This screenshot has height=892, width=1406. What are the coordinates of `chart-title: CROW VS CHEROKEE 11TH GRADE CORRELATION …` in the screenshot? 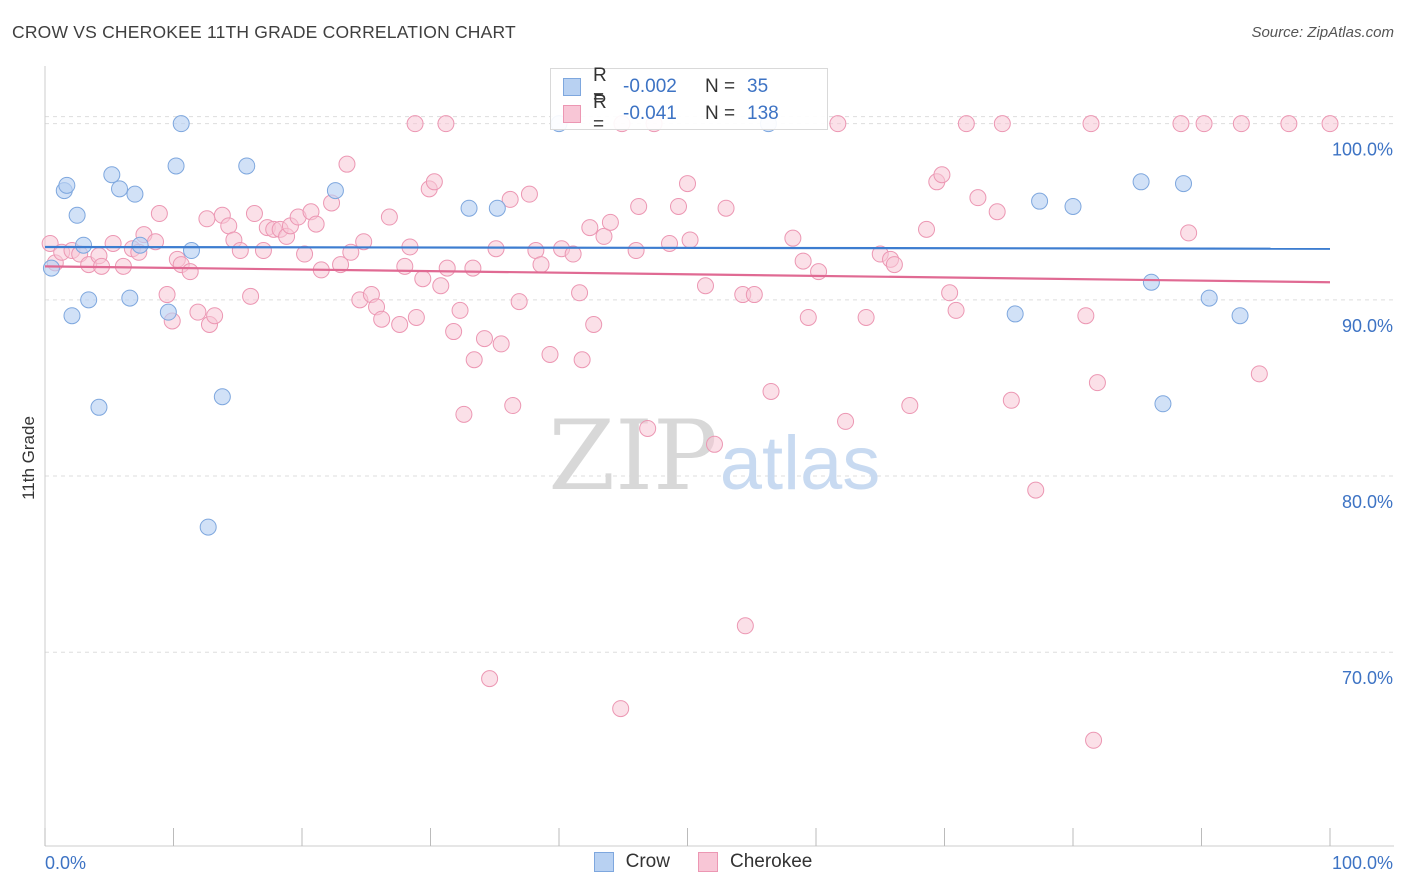 It's located at (264, 32).